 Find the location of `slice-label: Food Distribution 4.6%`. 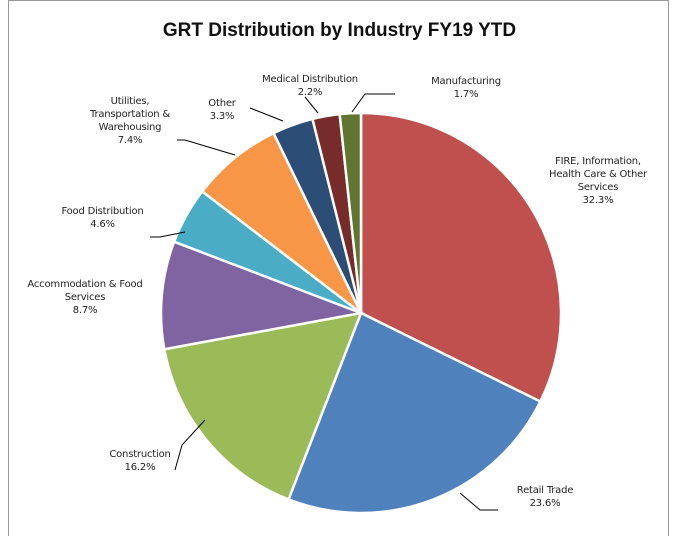

slice-label: Food Distribution 4.6% is located at coordinates (102, 218).